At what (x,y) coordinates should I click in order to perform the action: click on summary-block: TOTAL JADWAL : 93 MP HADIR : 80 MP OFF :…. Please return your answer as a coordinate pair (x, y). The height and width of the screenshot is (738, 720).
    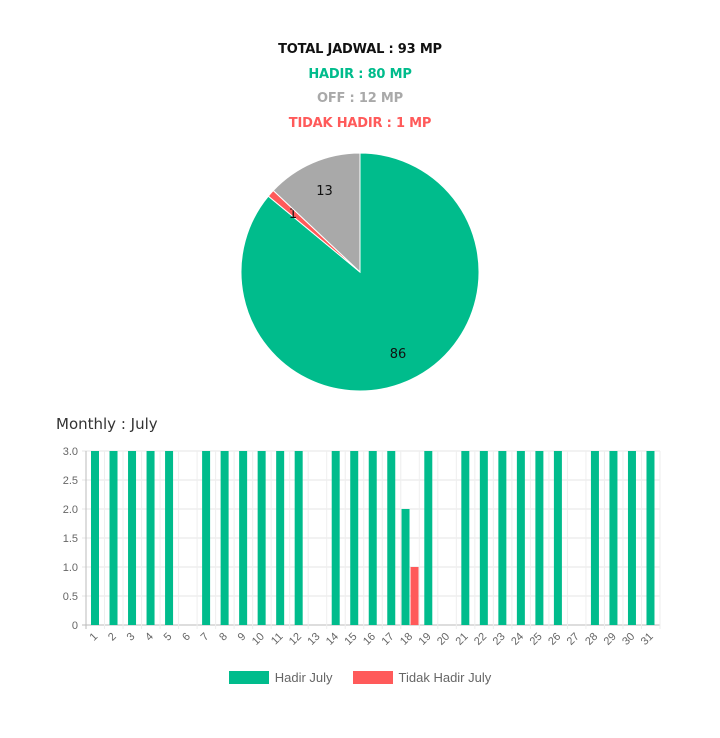
    Looking at the image, I should click on (360, 87).